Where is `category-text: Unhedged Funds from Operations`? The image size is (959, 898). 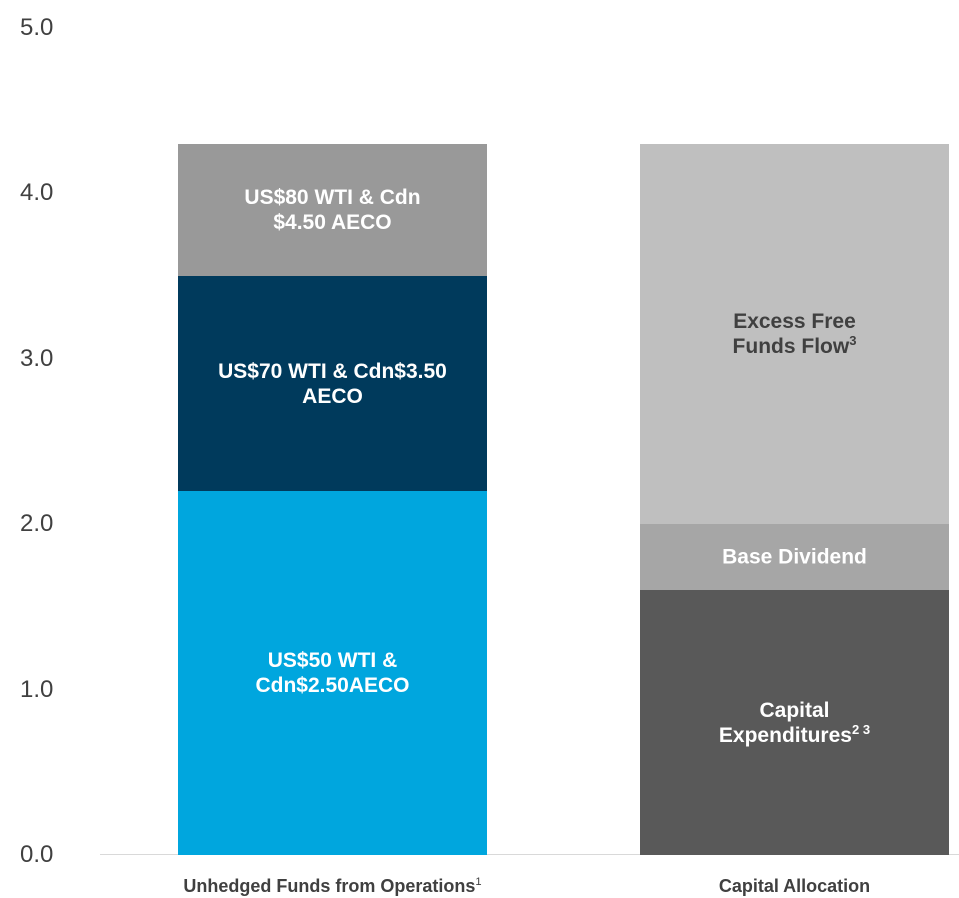
category-text: Unhedged Funds from Operations is located at coordinates (329, 886).